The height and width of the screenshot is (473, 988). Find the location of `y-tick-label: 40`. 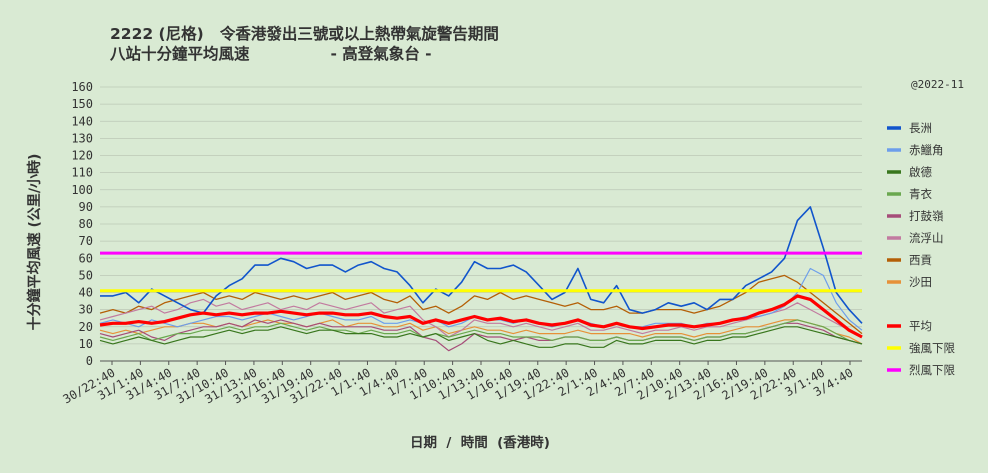

y-tick-label: 40 is located at coordinates (86, 293).